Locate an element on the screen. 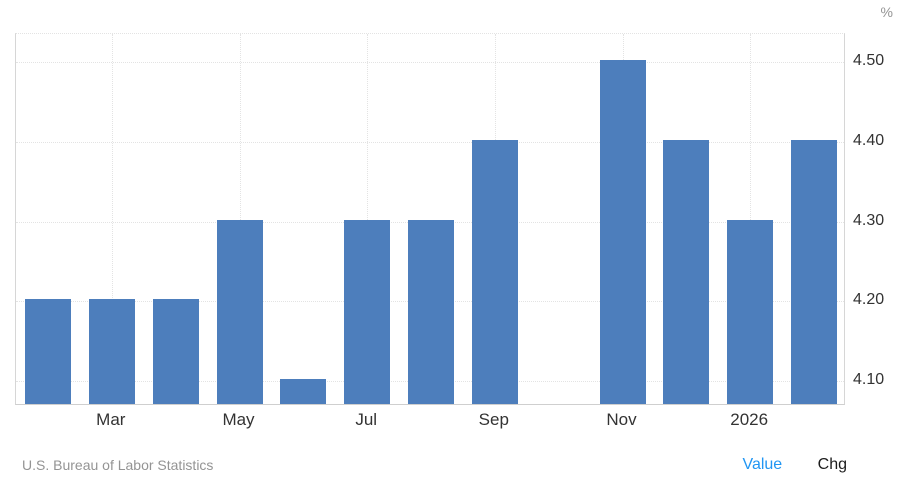 The width and height of the screenshot is (902, 498). bar-feb-2025 is located at coordinates (47, 351).